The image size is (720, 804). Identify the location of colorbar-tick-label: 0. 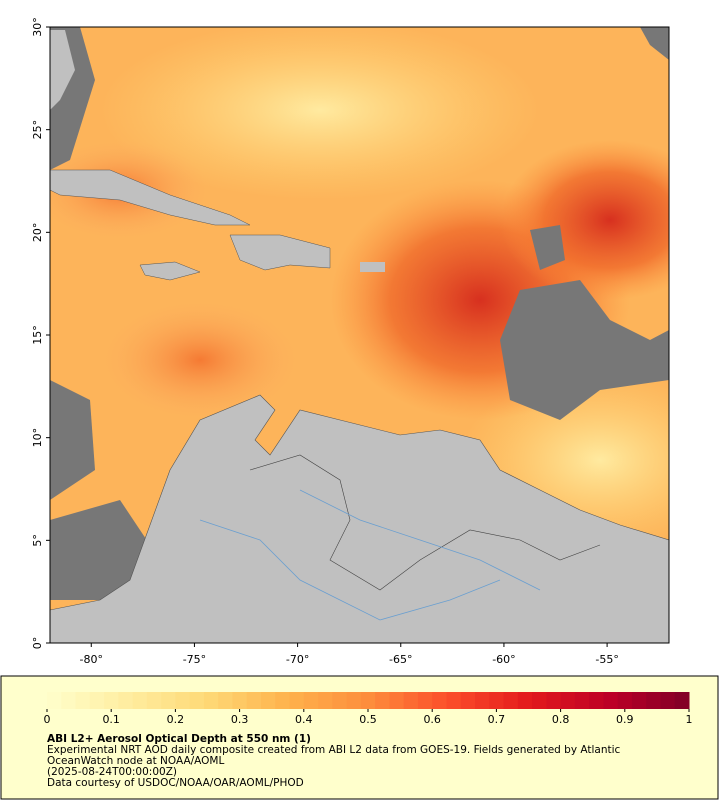
(47, 719).